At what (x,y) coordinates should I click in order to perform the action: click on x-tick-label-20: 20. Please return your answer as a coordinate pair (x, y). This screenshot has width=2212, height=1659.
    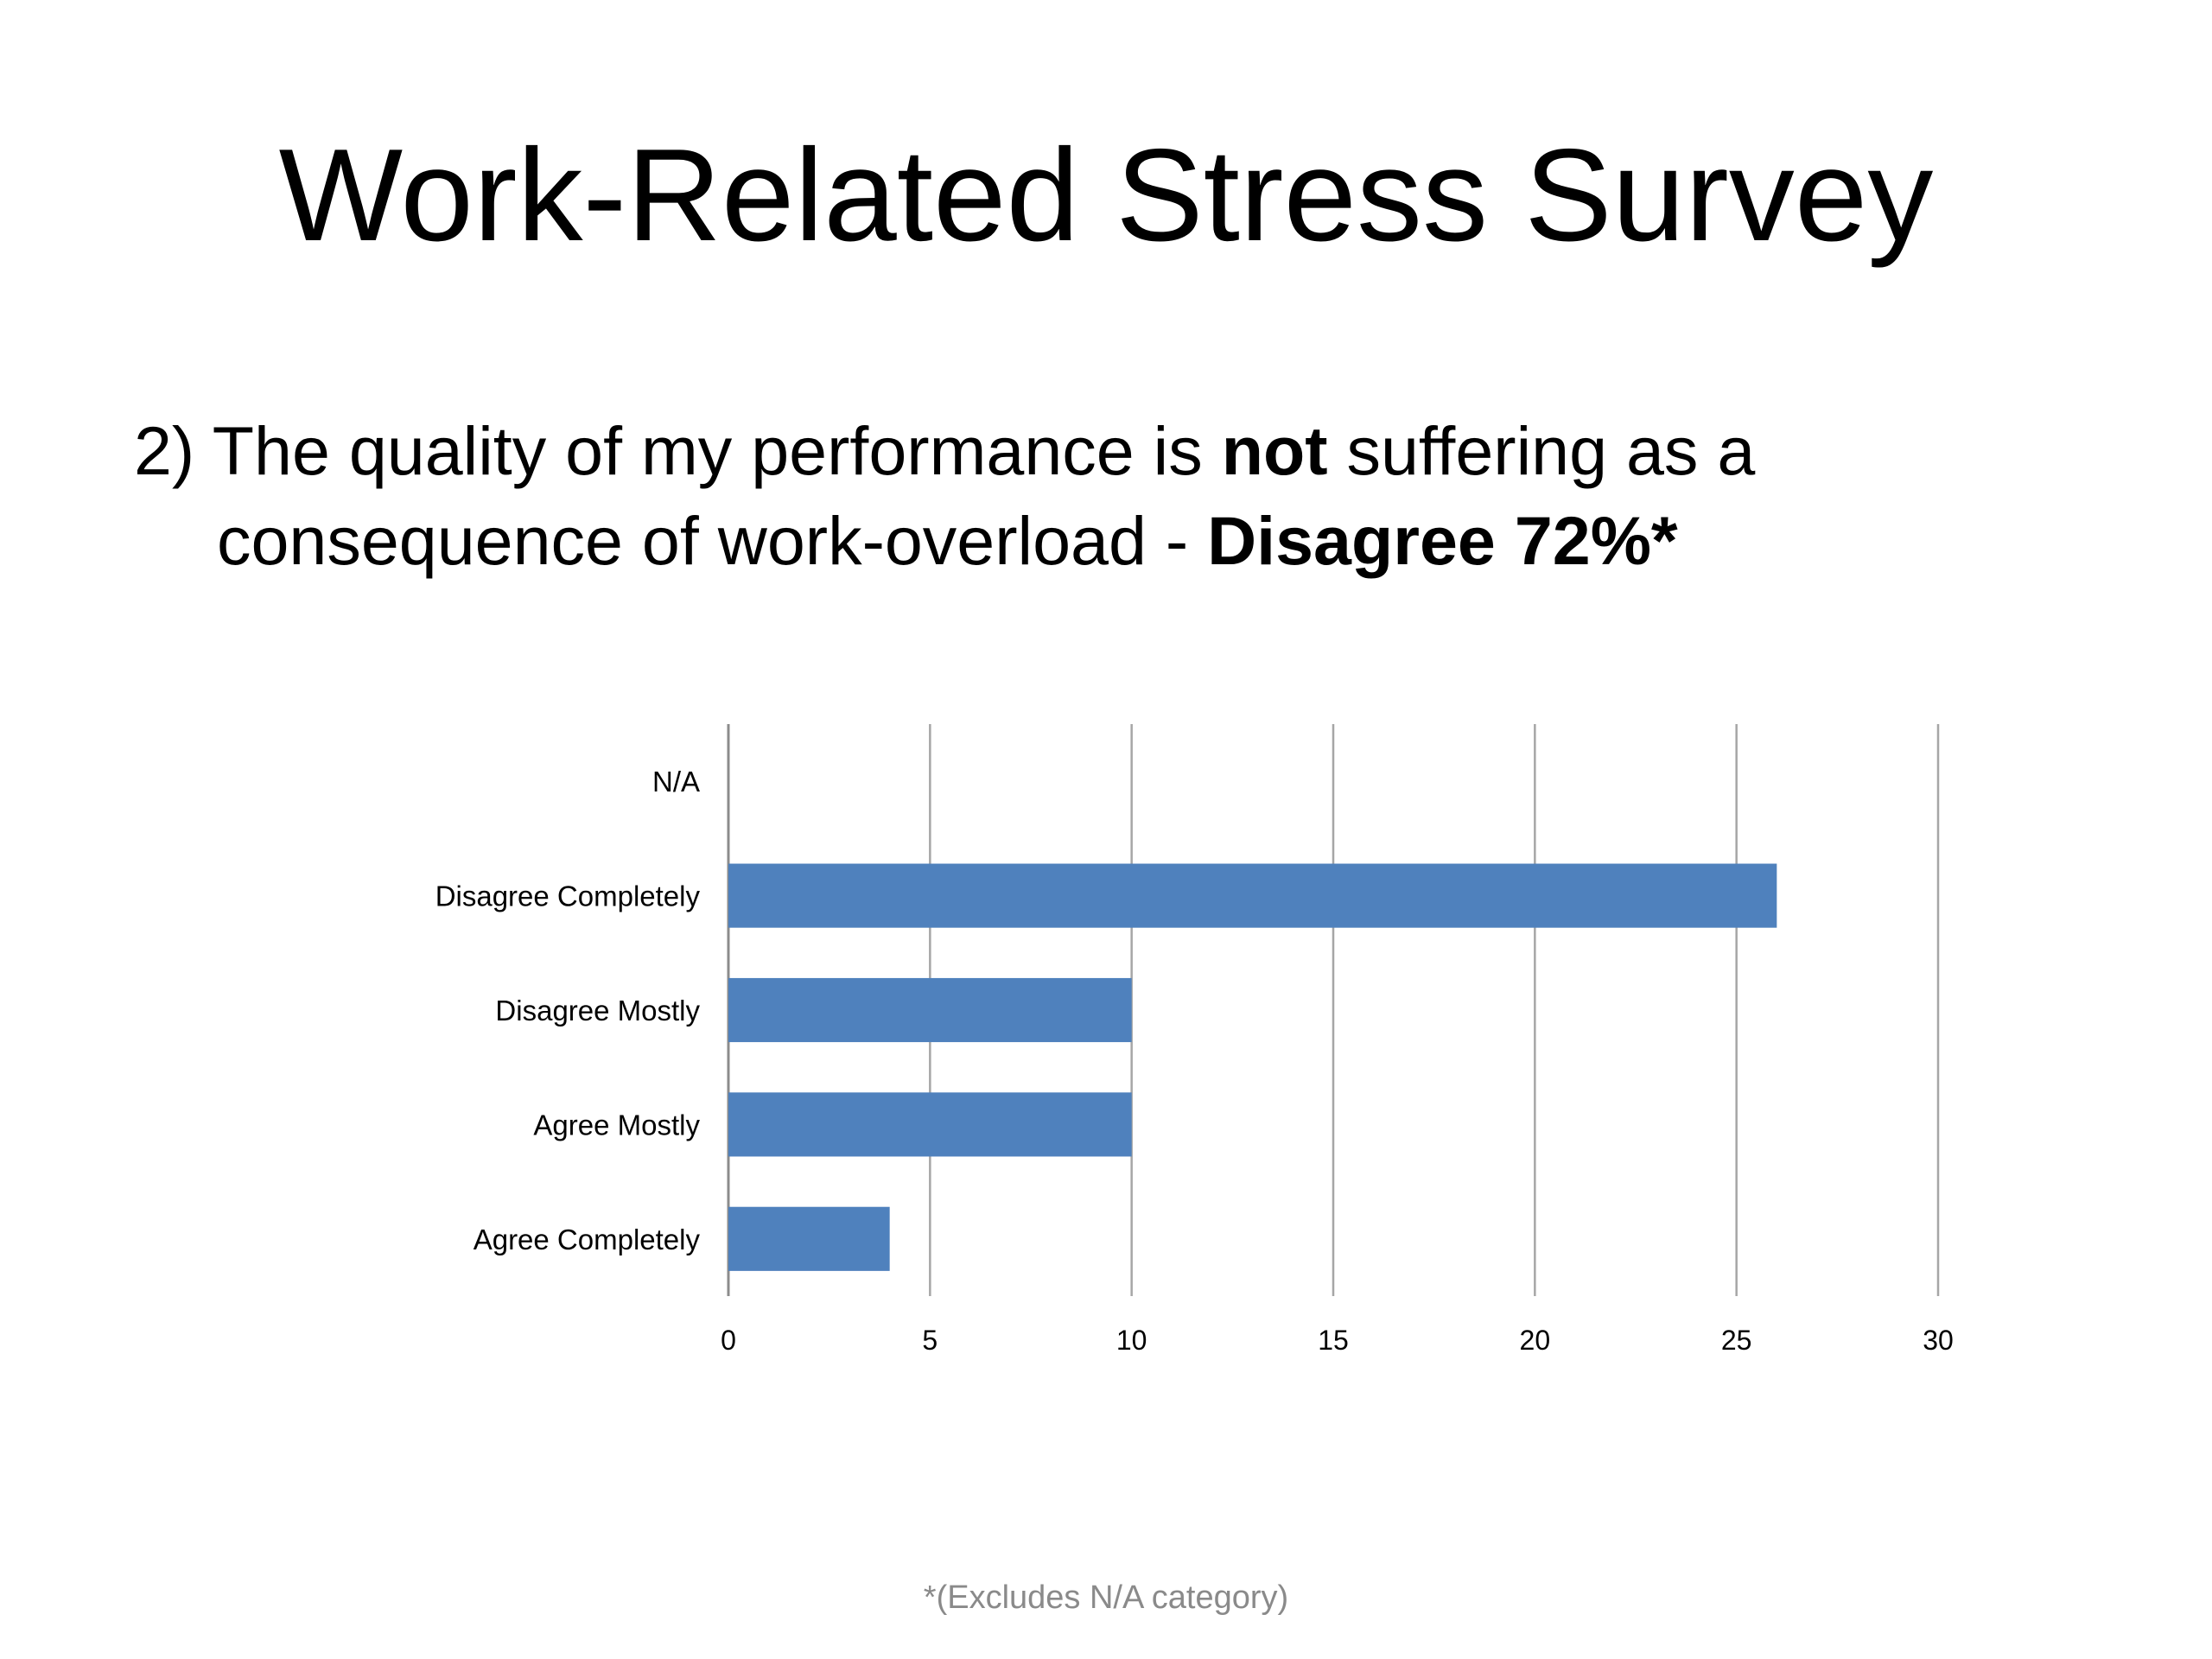
    Looking at the image, I should click on (1535, 1340).